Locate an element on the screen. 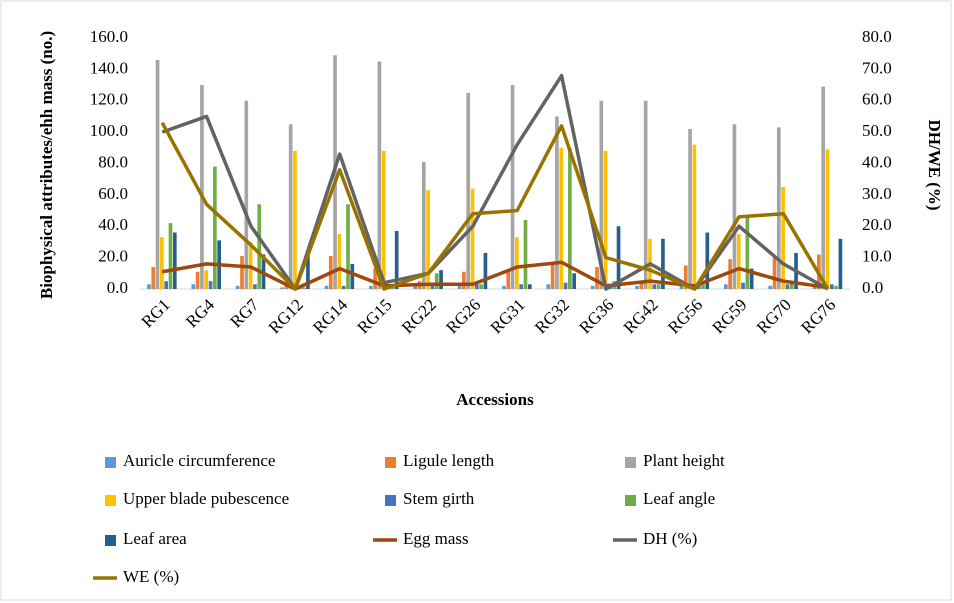 The image size is (954, 603). y2-tick-label: 30.0 is located at coordinates (877, 193).